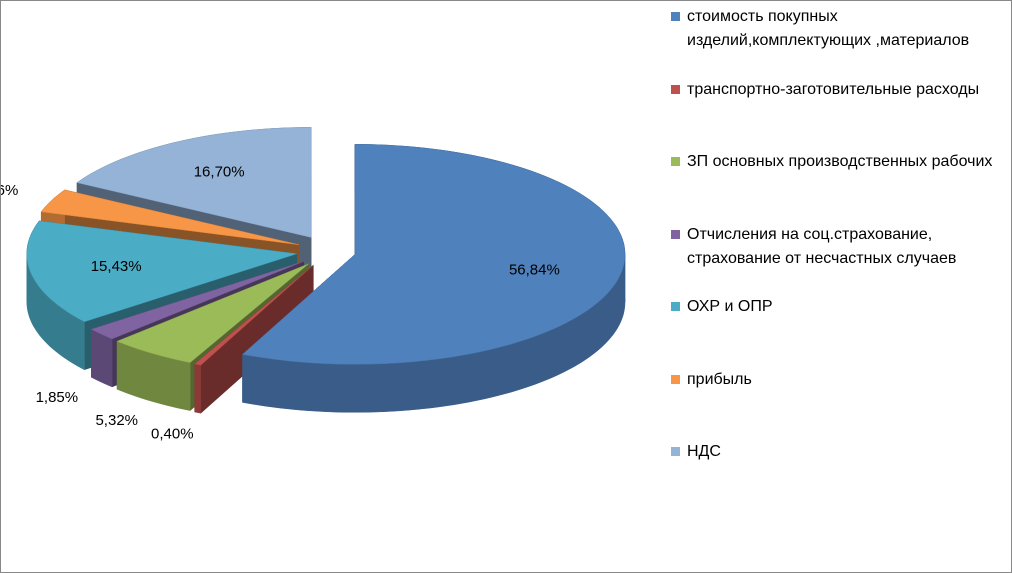 This screenshot has height=573, width=1012. What do you see at coordinates (834, 186) in the screenshot?
I see `legend-item: ЗП основных производственных рабочих` at bounding box center [834, 186].